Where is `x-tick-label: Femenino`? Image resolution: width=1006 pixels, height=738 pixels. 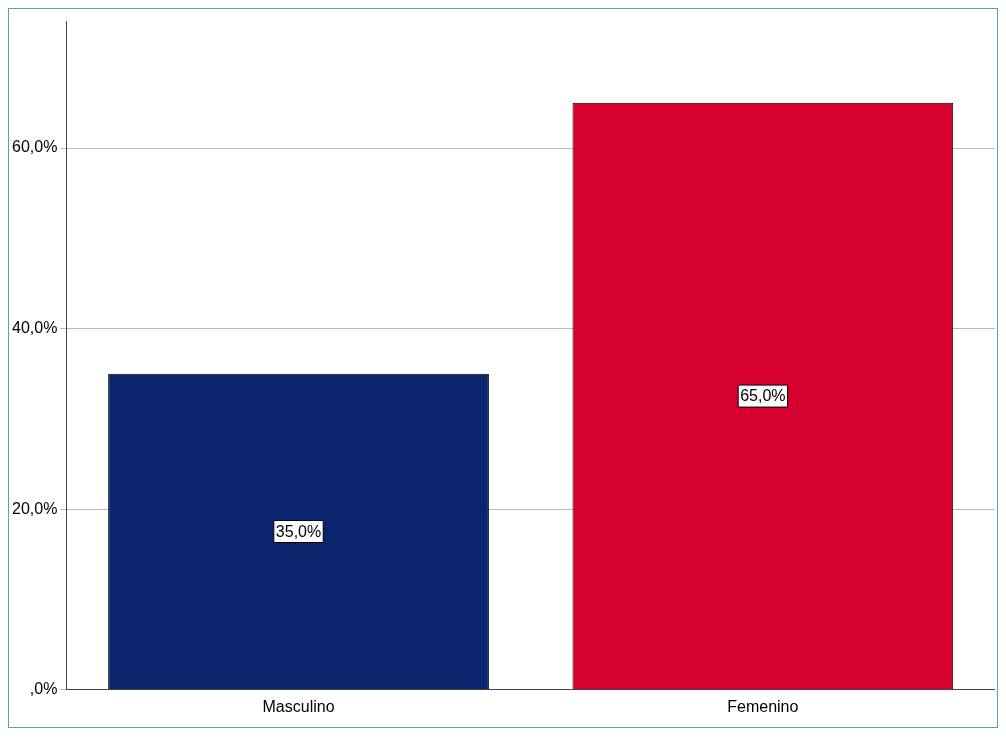 x-tick-label: Femenino is located at coordinates (763, 706).